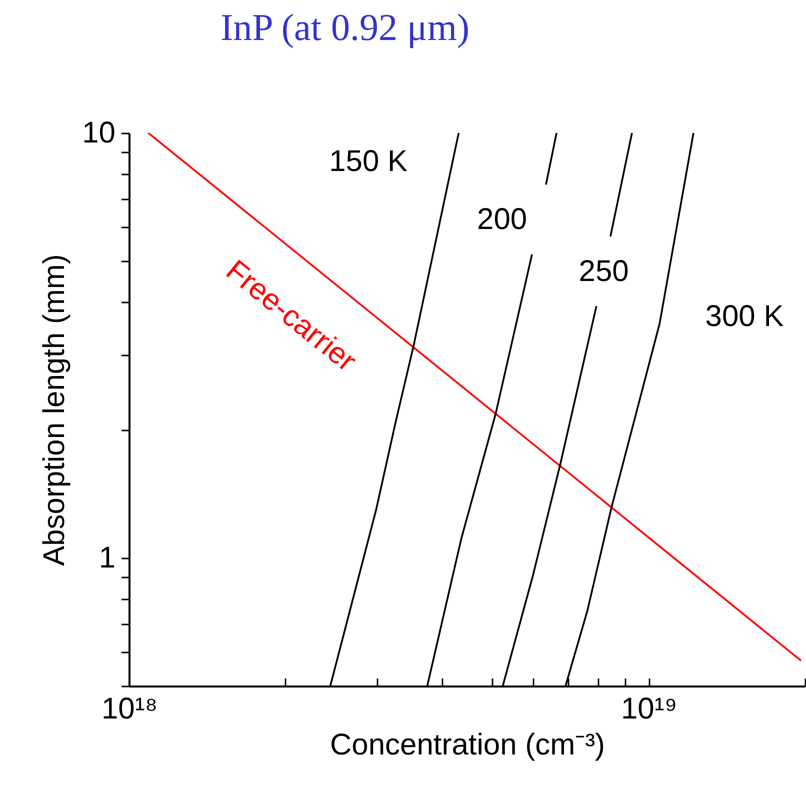  I want to click on series-label: 200, so click(502, 219).